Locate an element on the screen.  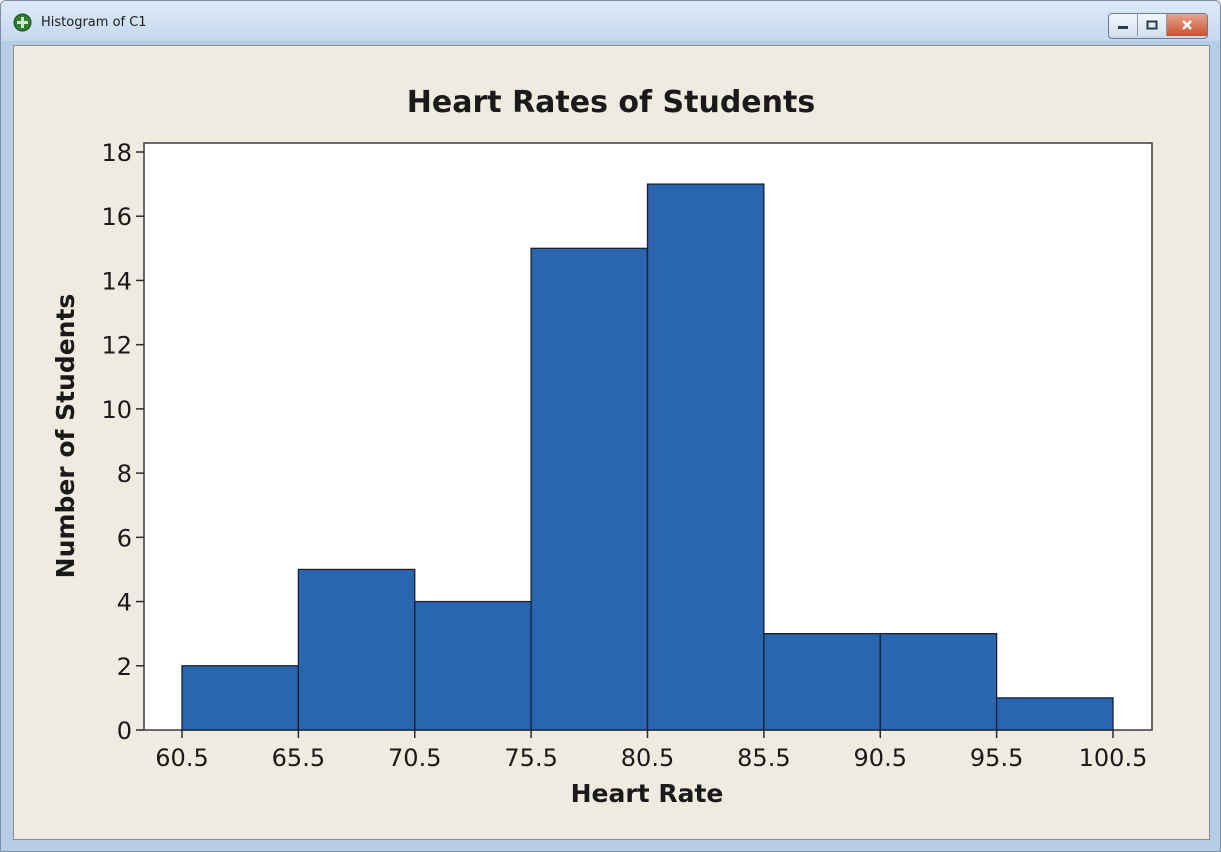
y-tick-label-1: 2 is located at coordinates (124, 667).